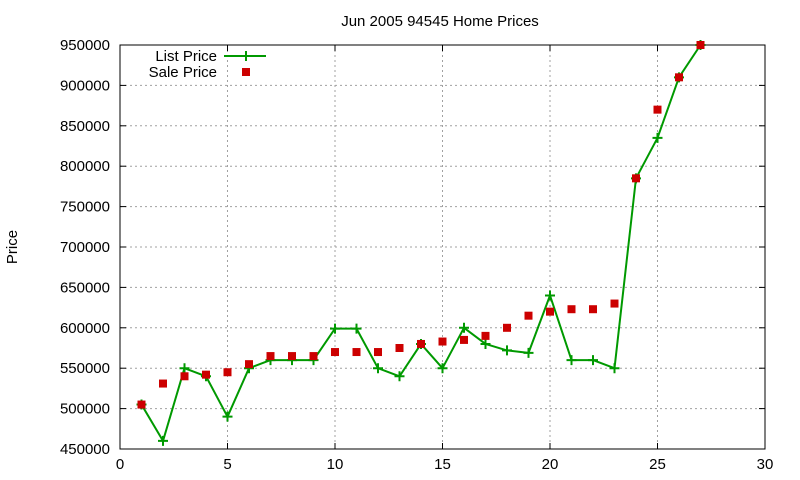  I want to click on x-tick-label: 0, so click(120, 464).